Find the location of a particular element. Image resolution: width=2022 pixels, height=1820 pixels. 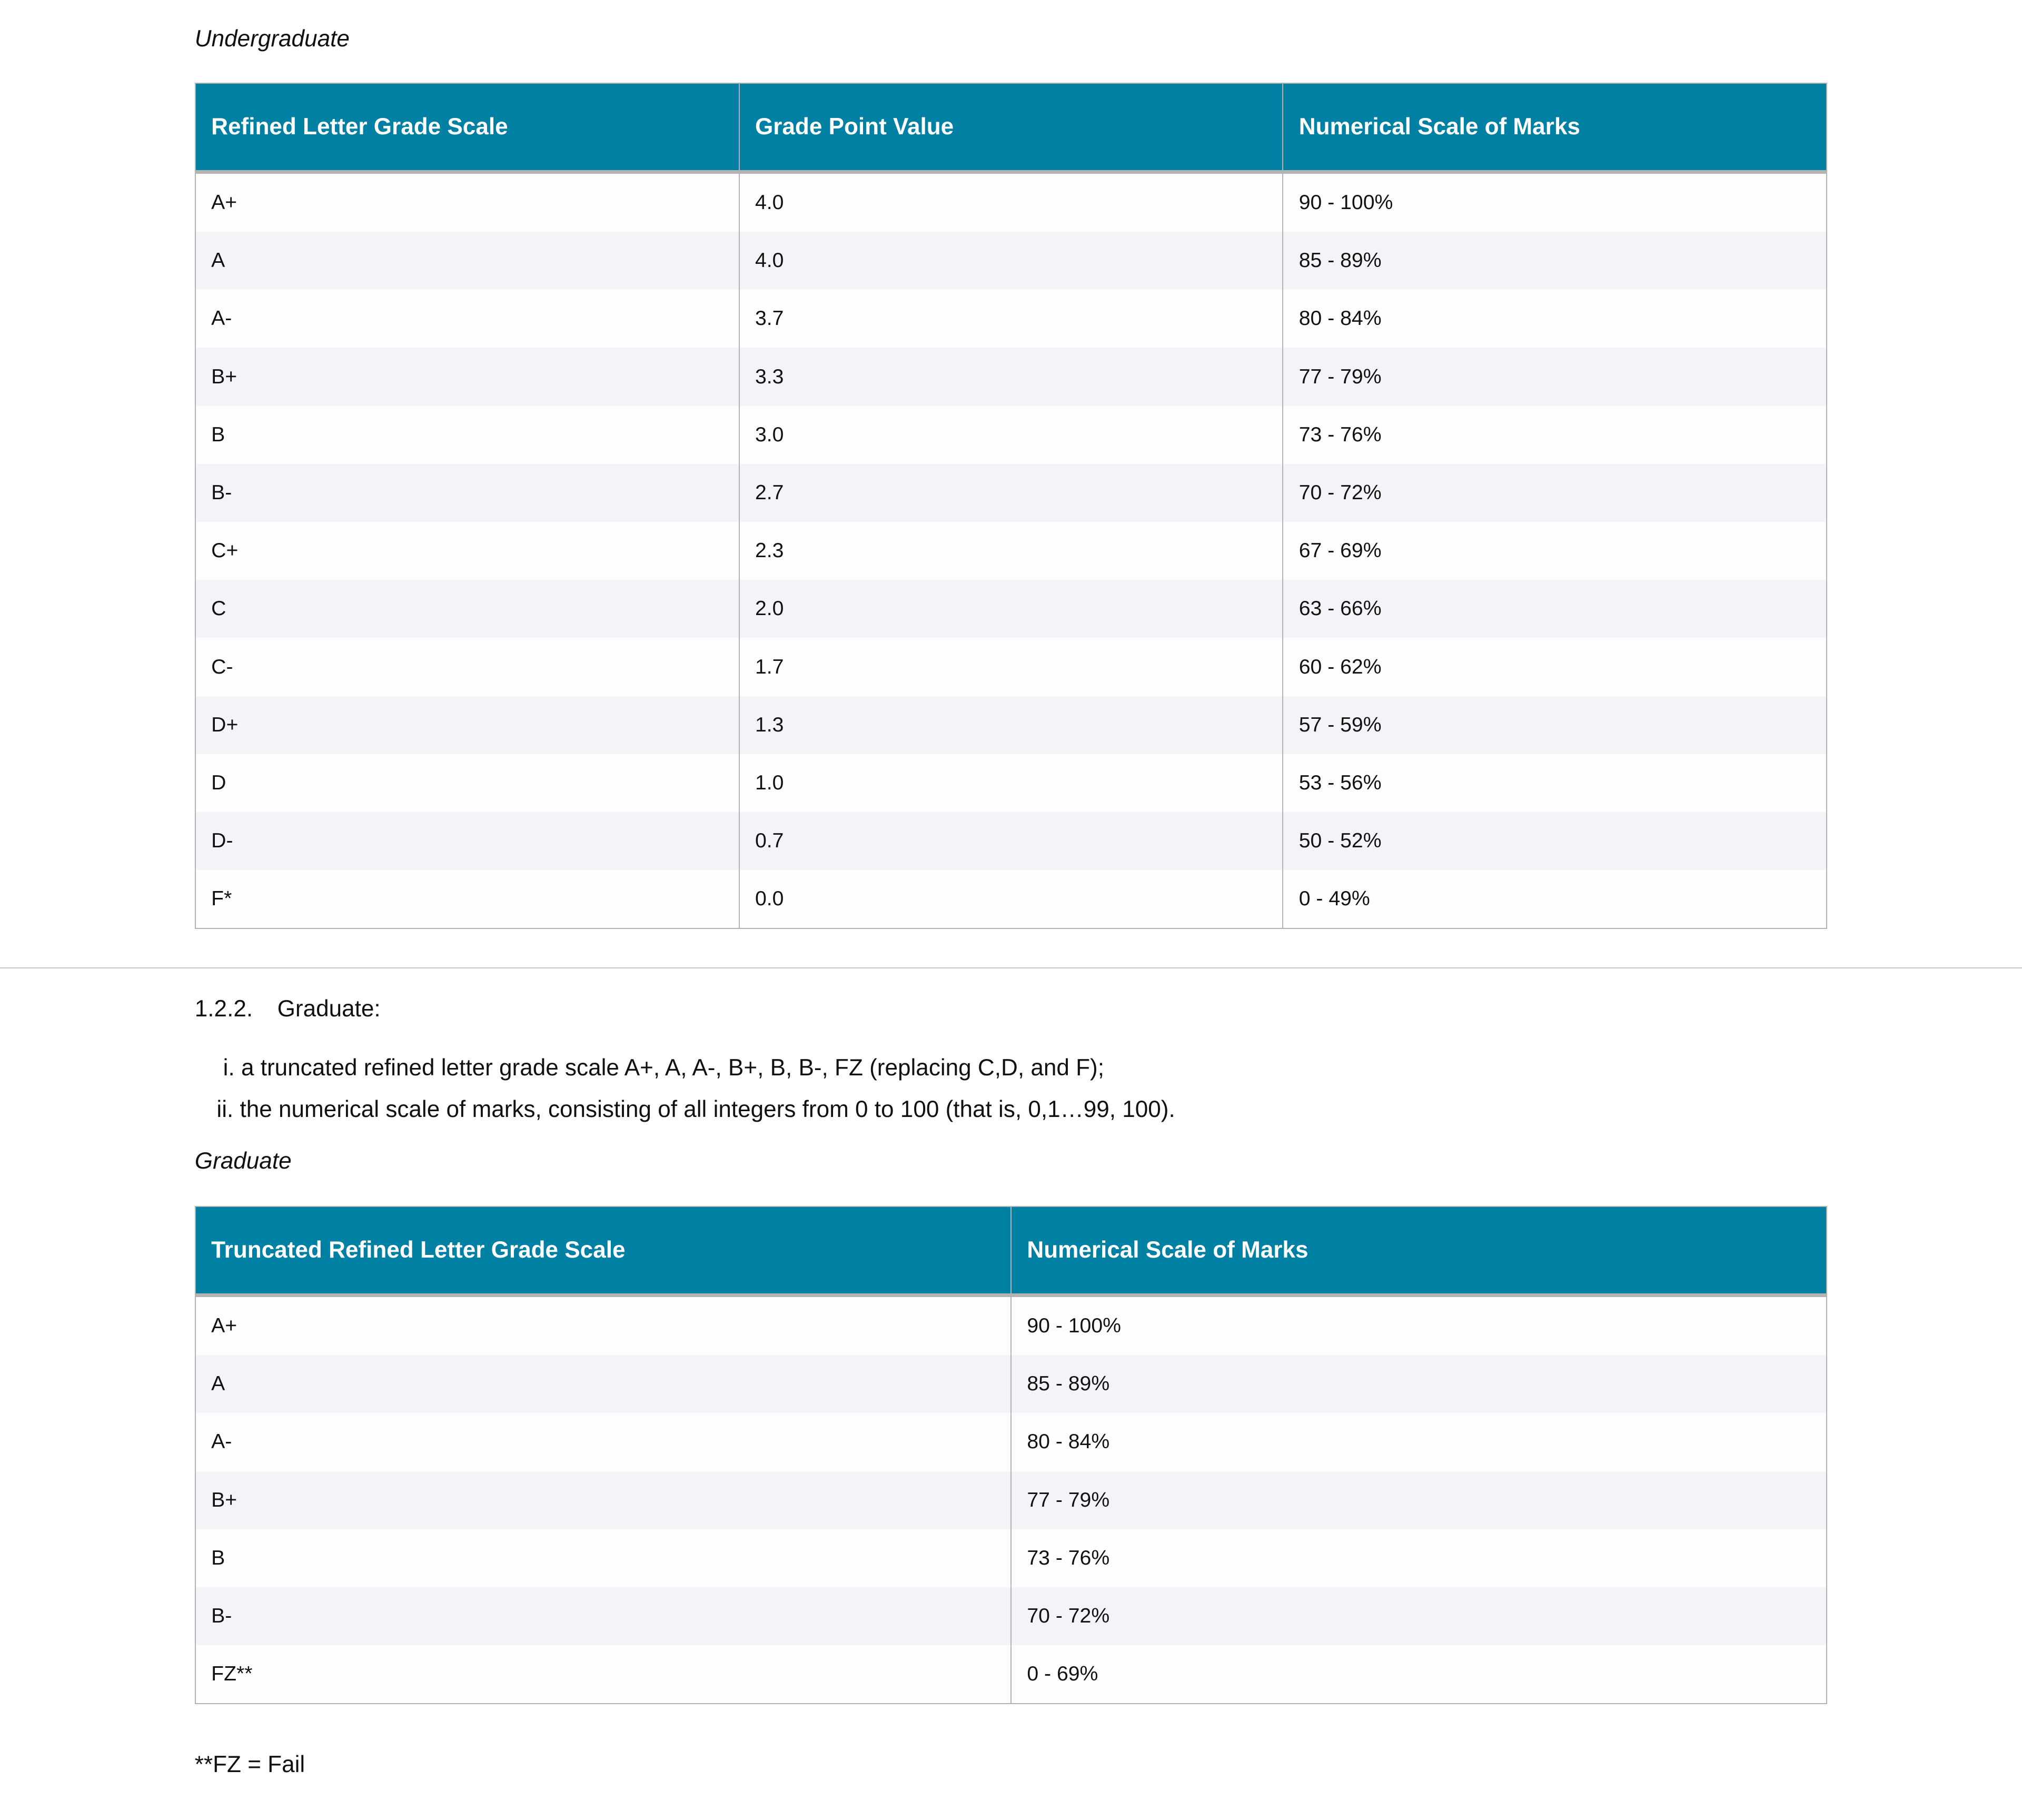

table-cell: 1.0 is located at coordinates (1011, 783).